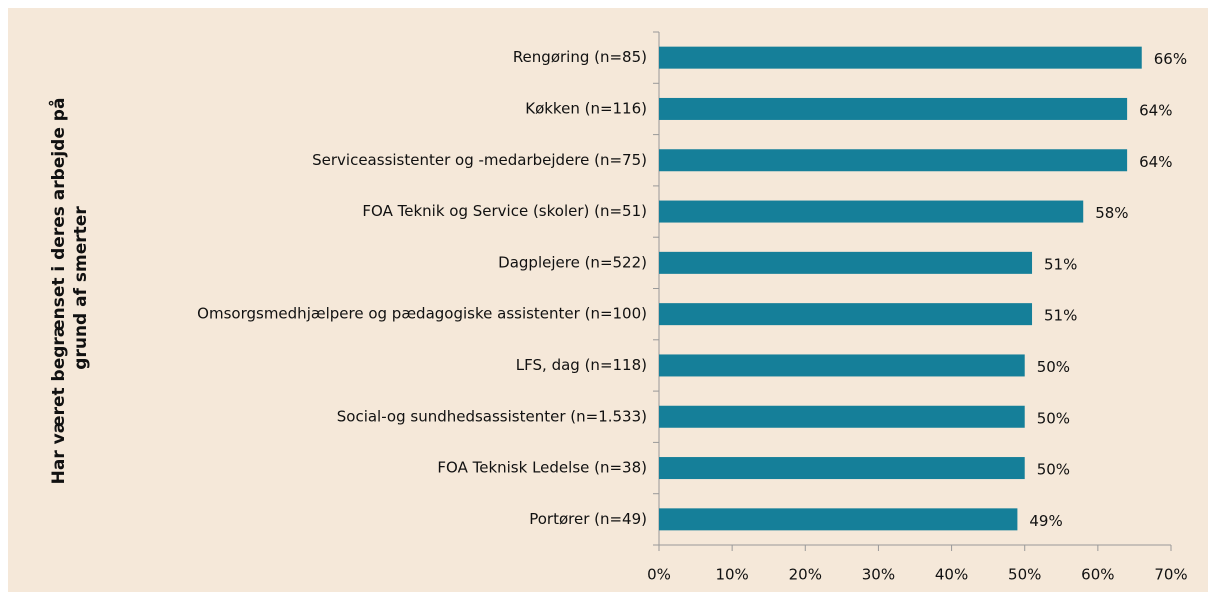 This screenshot has height=600, width=1216. Describe the element at coordinates (1111, 213) in the screenshot. I see `value-label: 58%` at that location.